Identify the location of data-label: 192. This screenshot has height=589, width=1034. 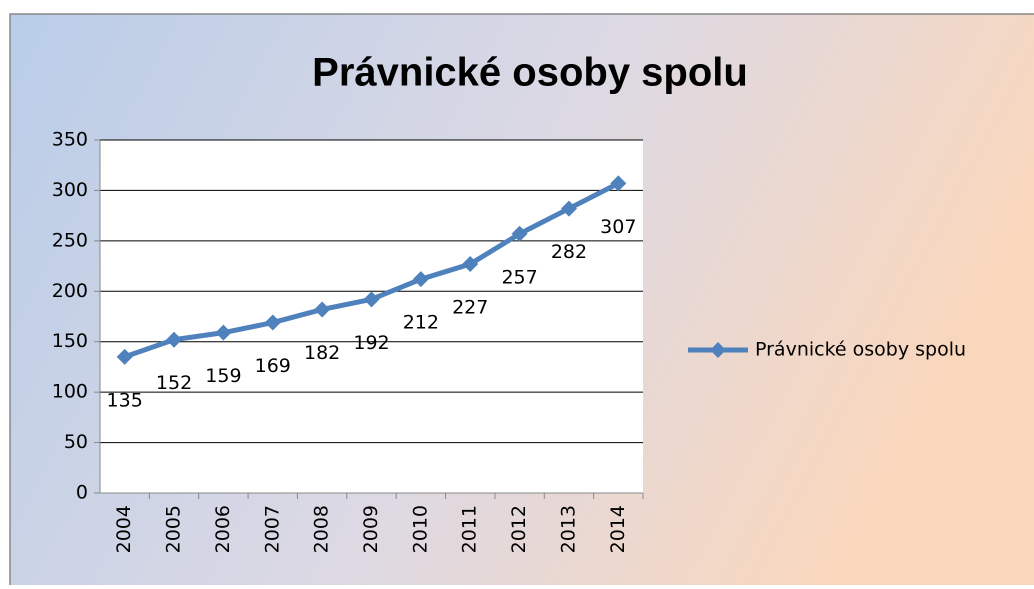
(371, 343).